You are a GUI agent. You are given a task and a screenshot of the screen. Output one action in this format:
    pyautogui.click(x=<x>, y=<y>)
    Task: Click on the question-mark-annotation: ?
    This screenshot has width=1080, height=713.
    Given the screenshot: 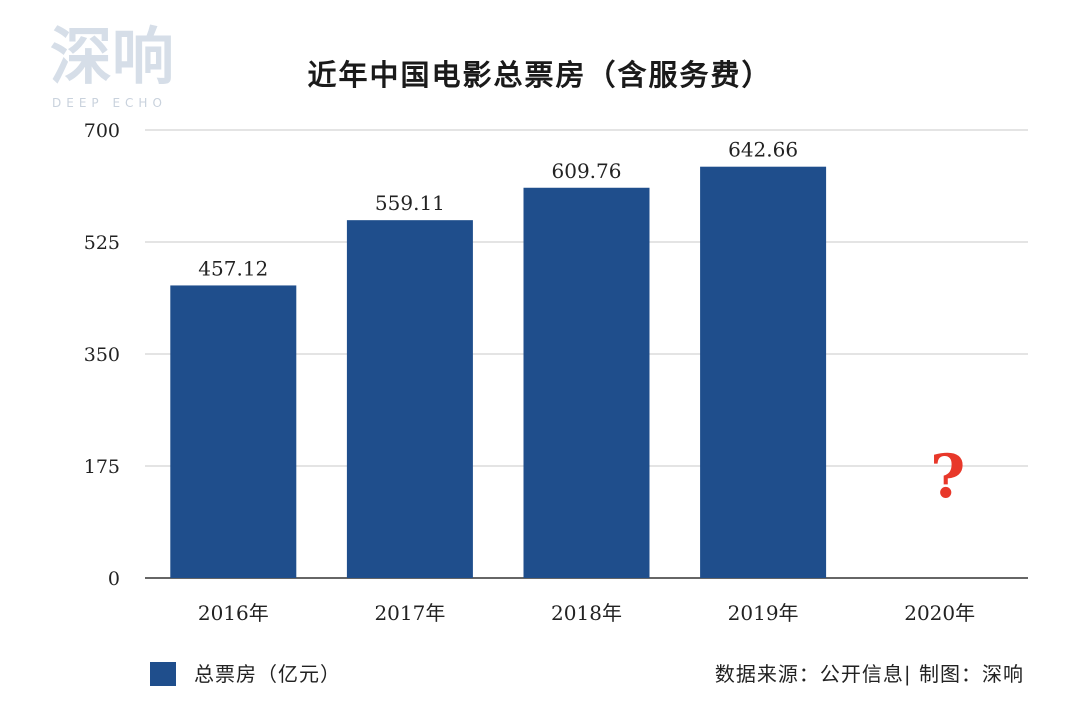 What is the action you would take?
    pyautogui.click(x=947, y=477)
    